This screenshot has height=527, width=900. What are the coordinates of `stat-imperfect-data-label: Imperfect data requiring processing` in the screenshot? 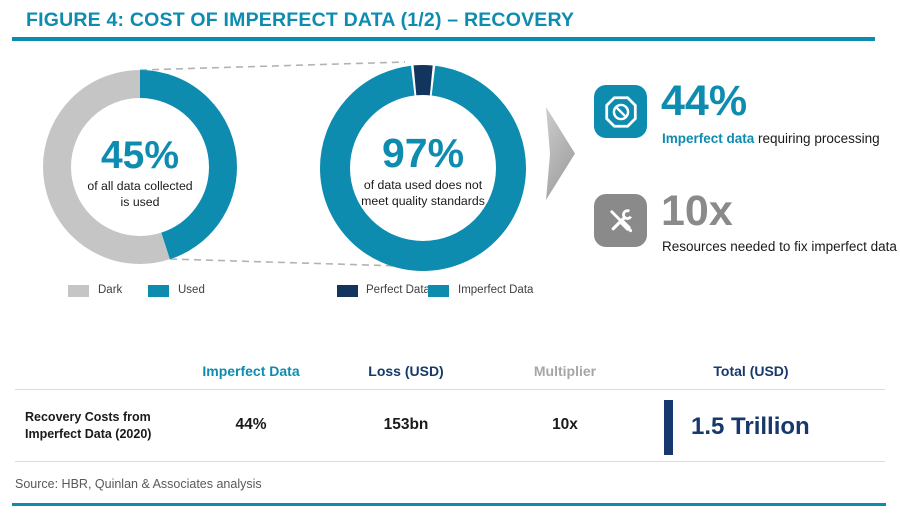 It's located at (771, 138).